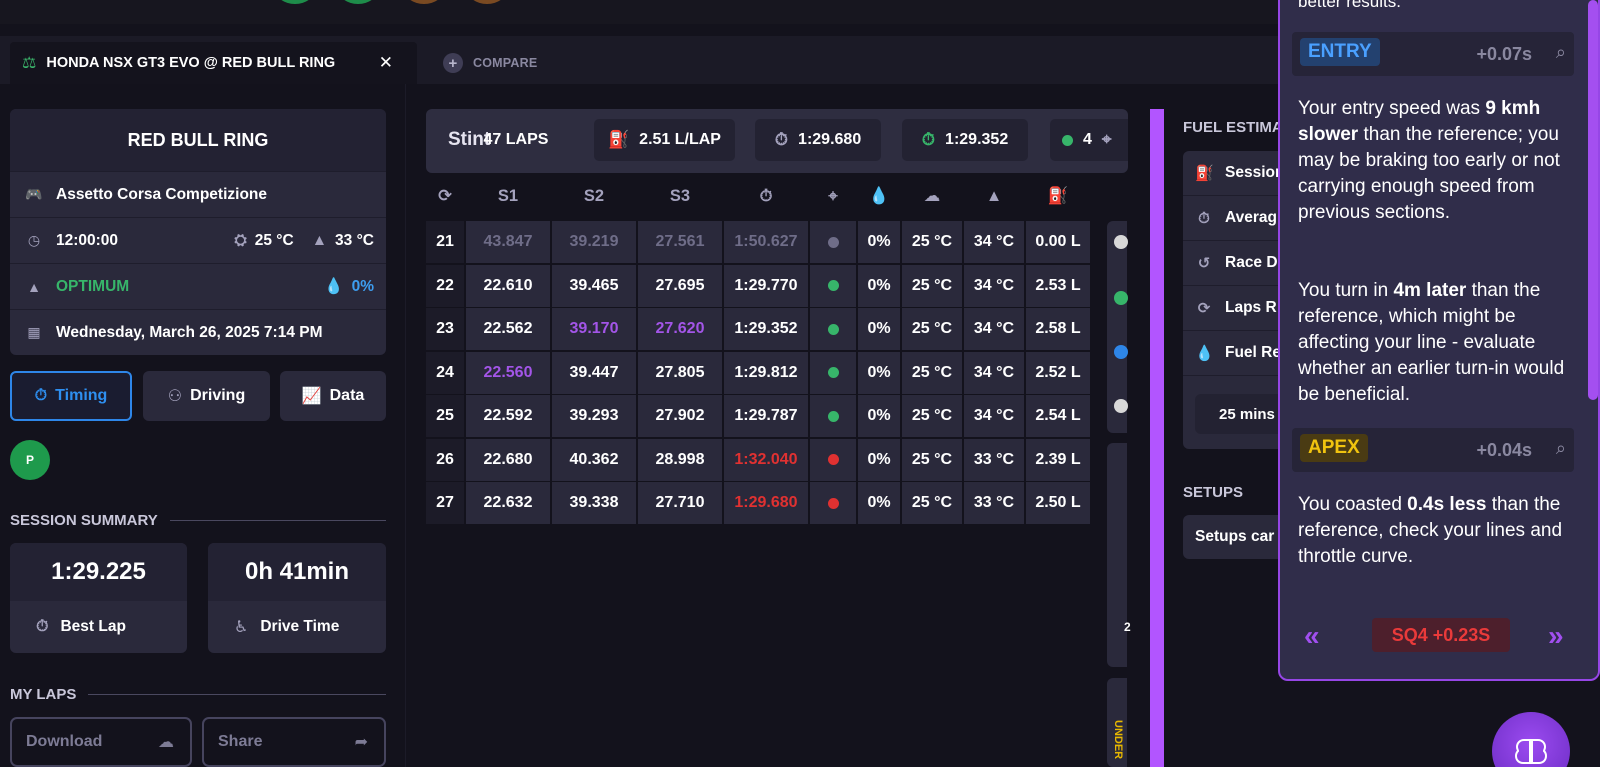 Image resolution: width=1600 pixels, height=767 pixels. Describe the element at coordinates (766, 329) in the screenshot. I see `cell-time: 1:29.352` at that location.